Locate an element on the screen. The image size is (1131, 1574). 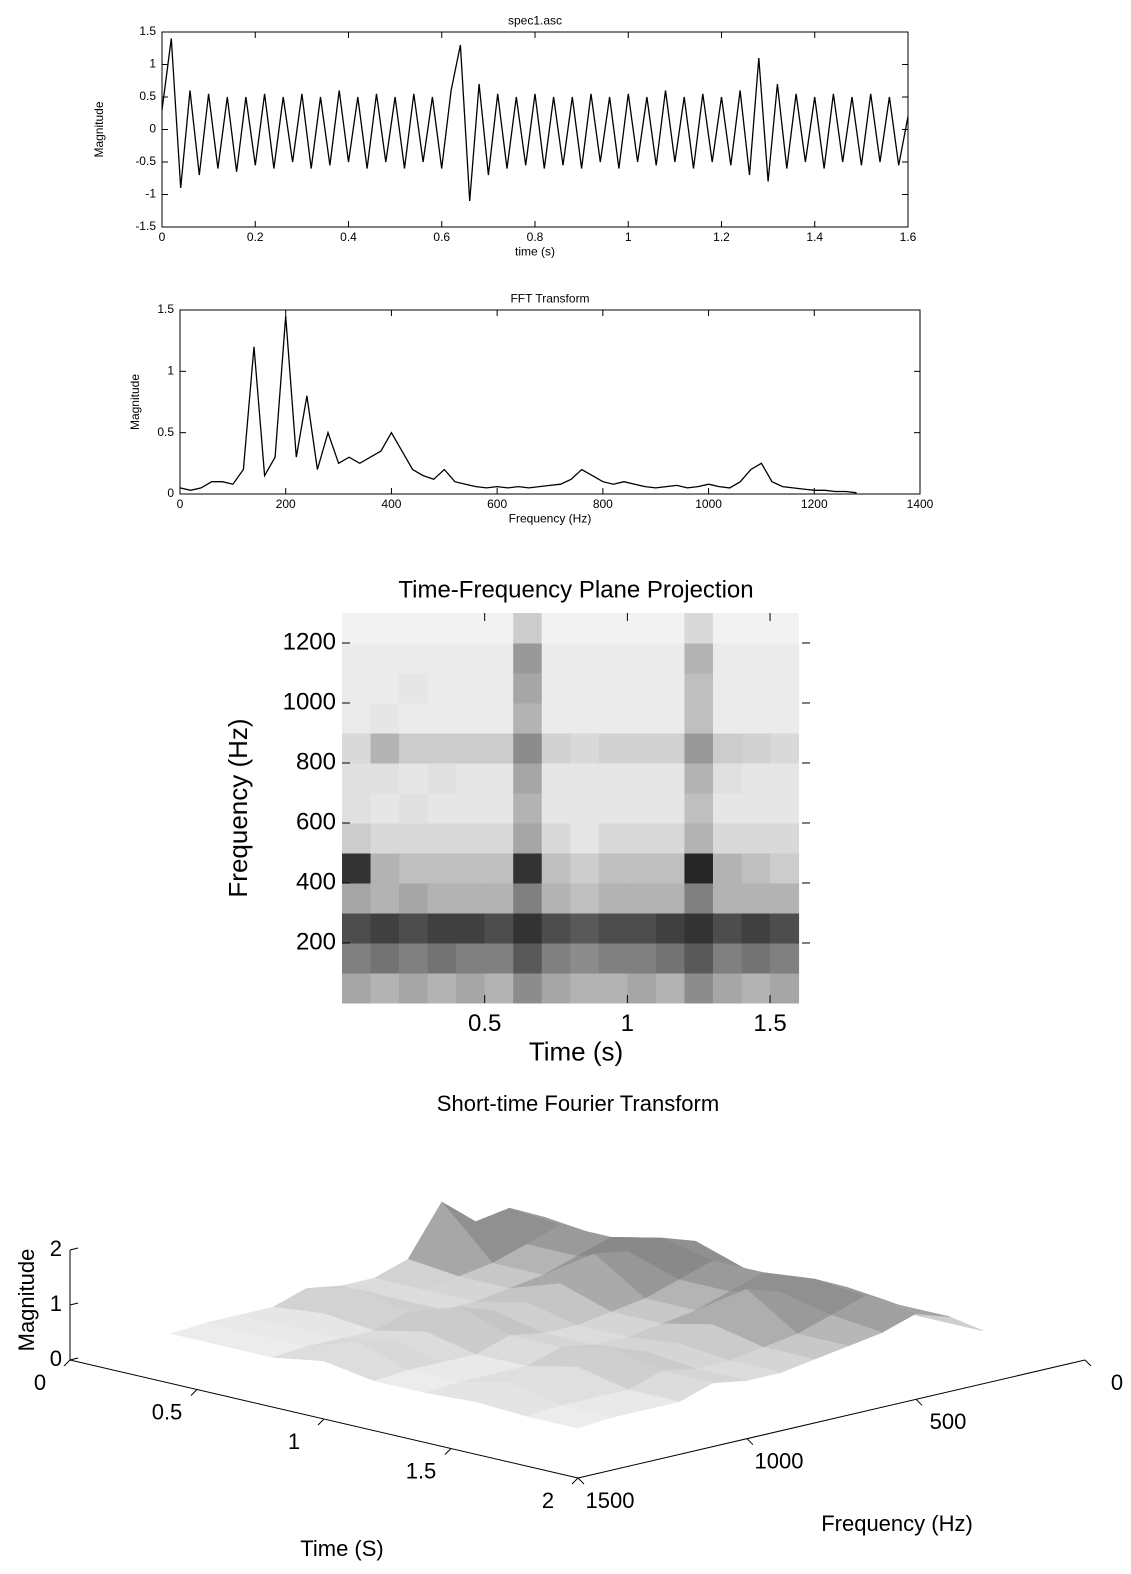
y-tick-label: -0.5 is located at coordinates (145, 161).